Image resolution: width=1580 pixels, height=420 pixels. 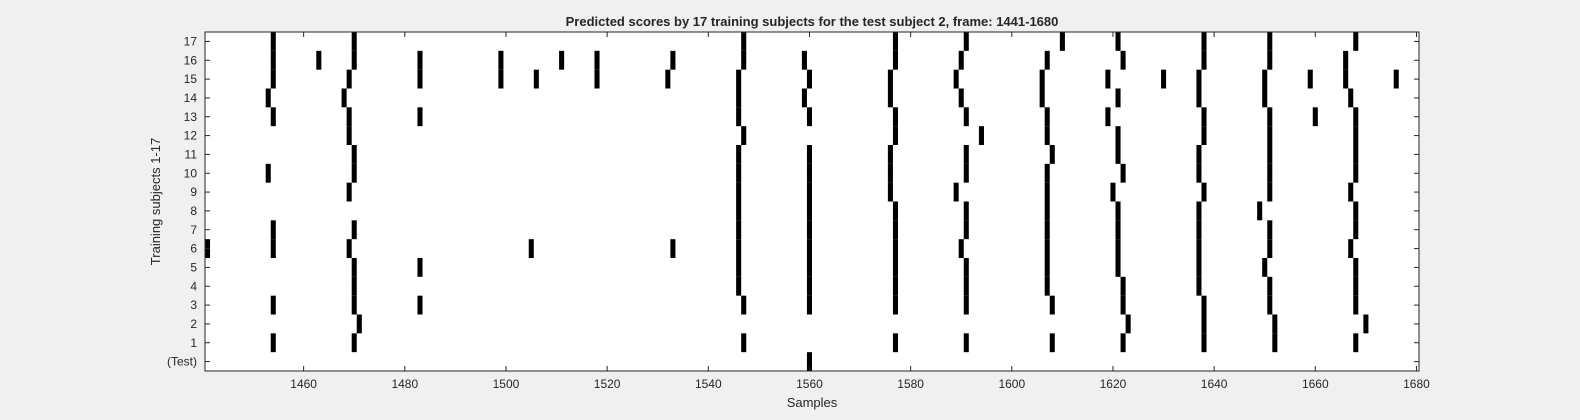 I want to click on x-tick-label: 1660, so click(x=1315, y=384).